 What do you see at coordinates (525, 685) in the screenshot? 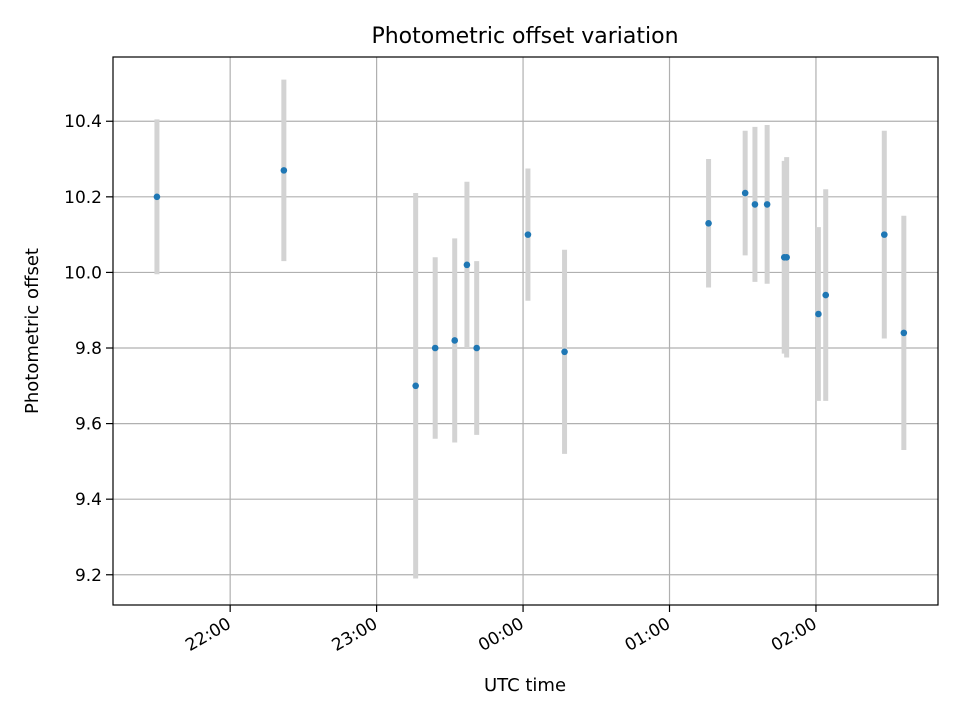
I see `x-axis-label: UTC time` at bounding box center [525, 685].